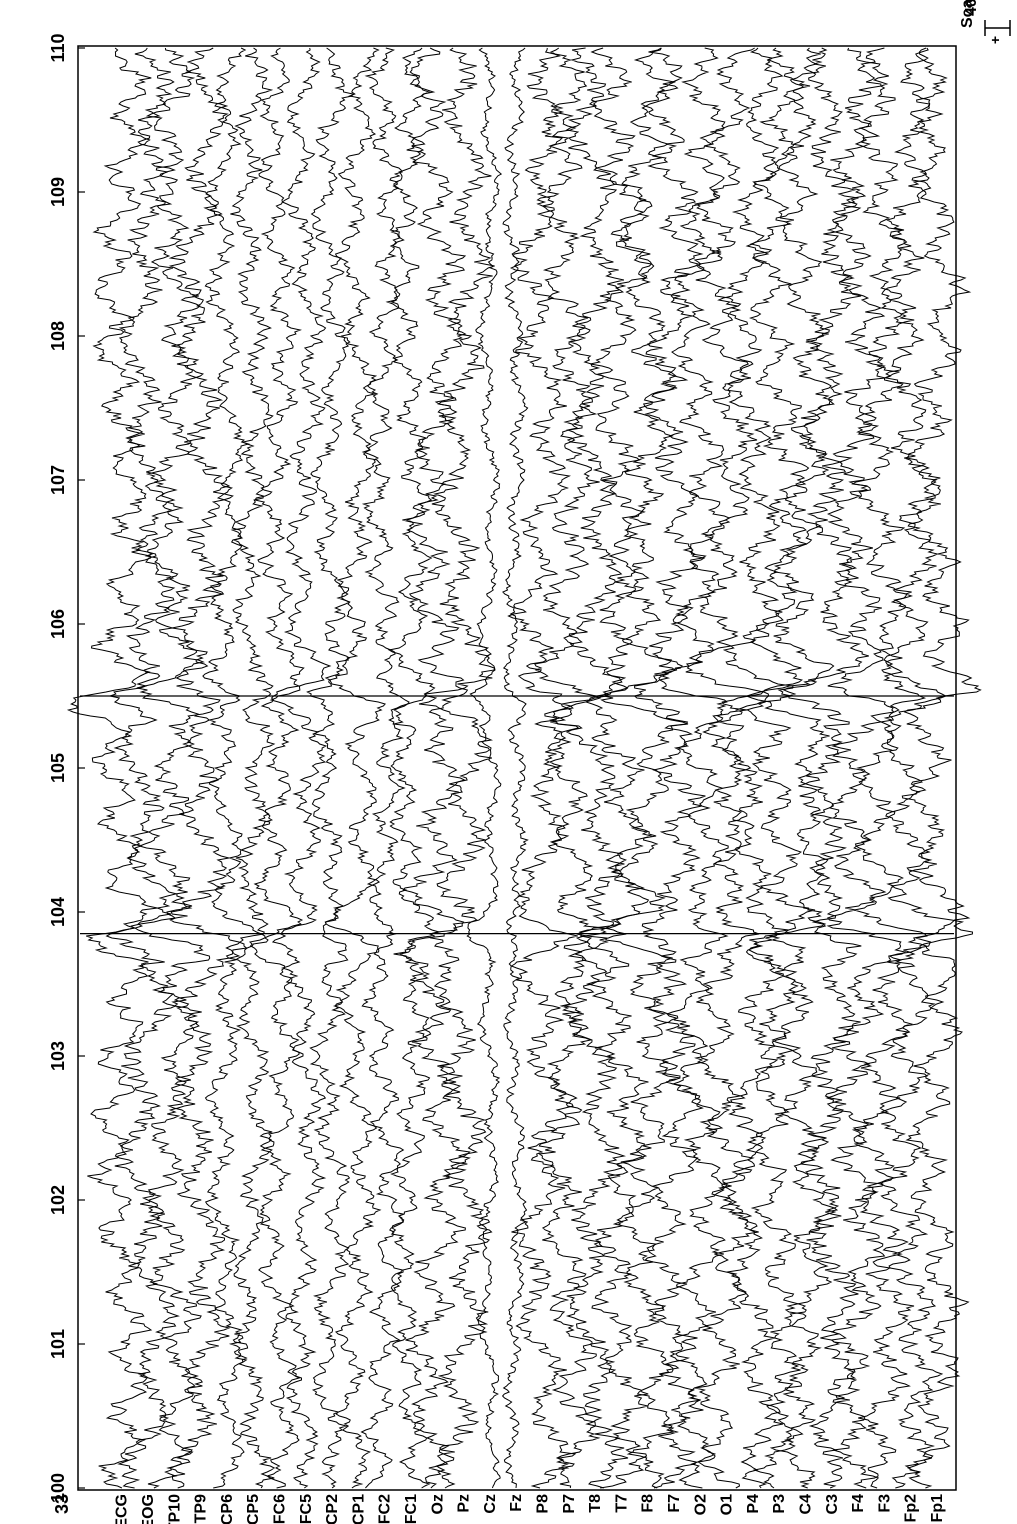 This screenshot has width=1017, height=1524. Describe the element at coordinates (253, 1509) in the screenshot. I see `channel-label: CP5` at that location.